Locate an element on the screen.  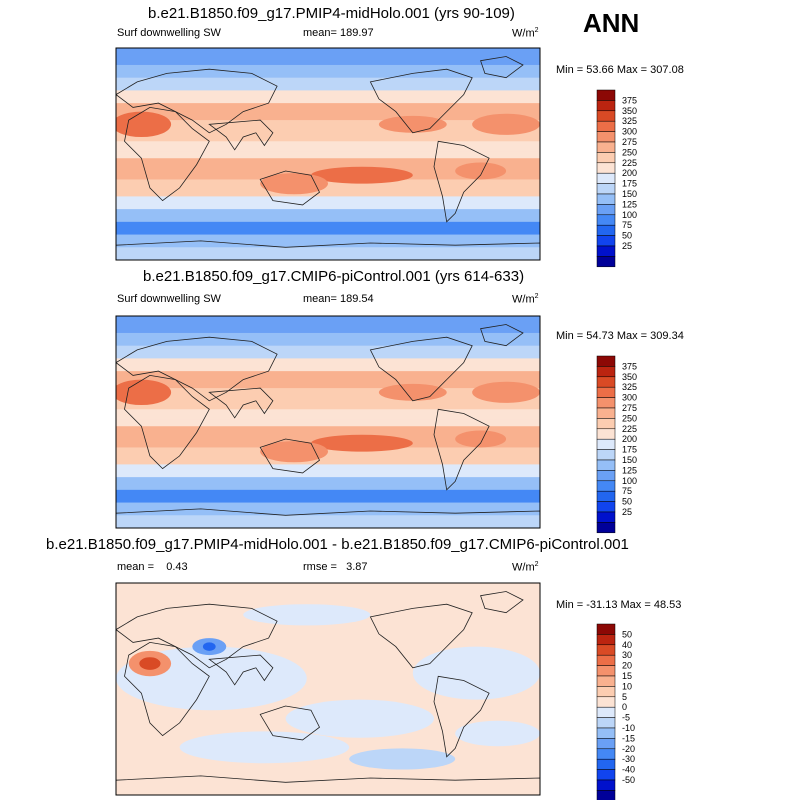
colorbar-tick-label: 100 is located at coordinates (629, 215).